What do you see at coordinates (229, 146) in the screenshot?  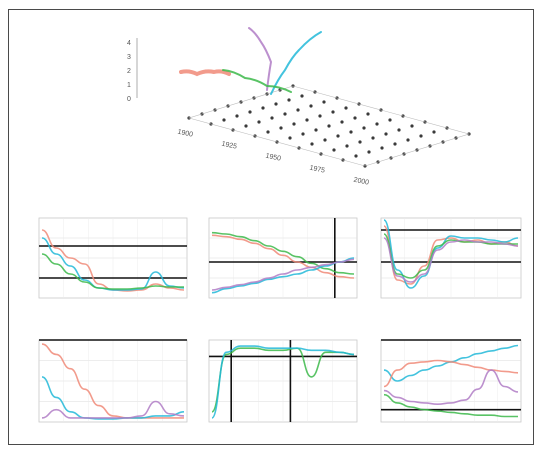 I see `x-tick-label: 1925` at bounding box center [229, 146].